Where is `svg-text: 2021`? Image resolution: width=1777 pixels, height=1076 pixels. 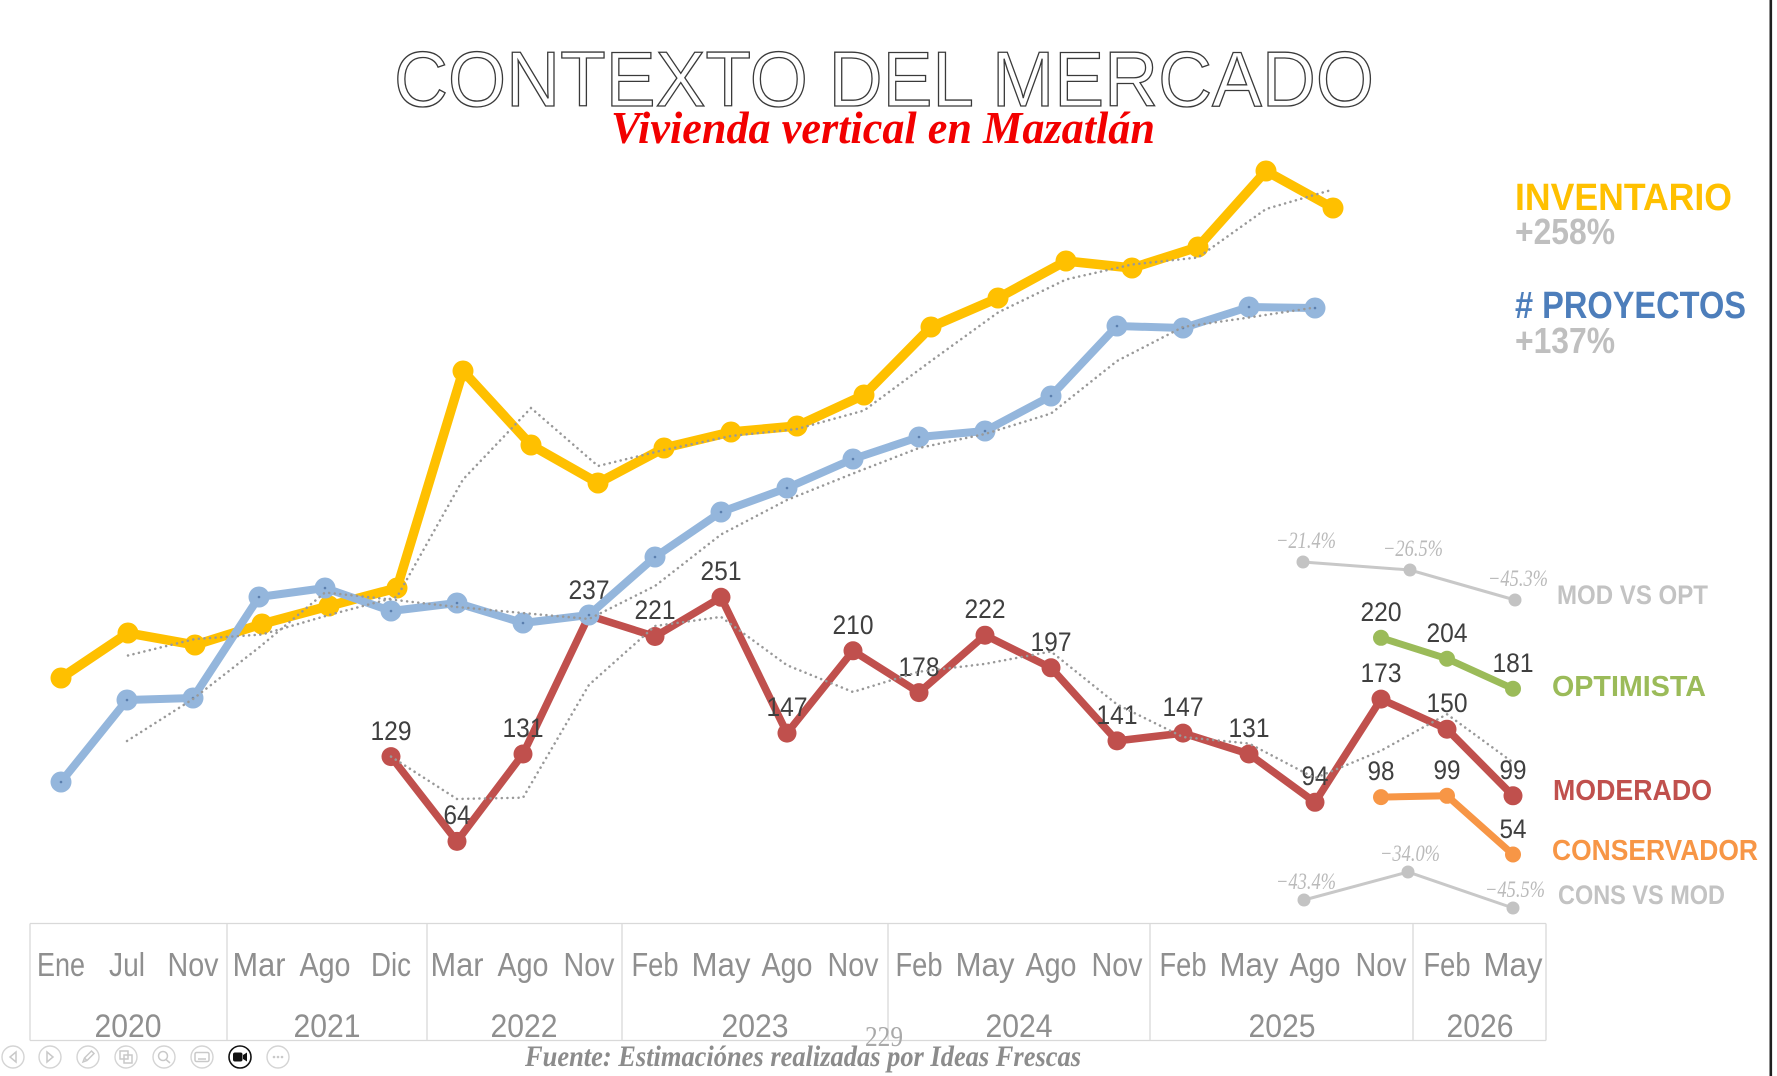
svg-text: 2021 is located at coordinates (327, 1026).